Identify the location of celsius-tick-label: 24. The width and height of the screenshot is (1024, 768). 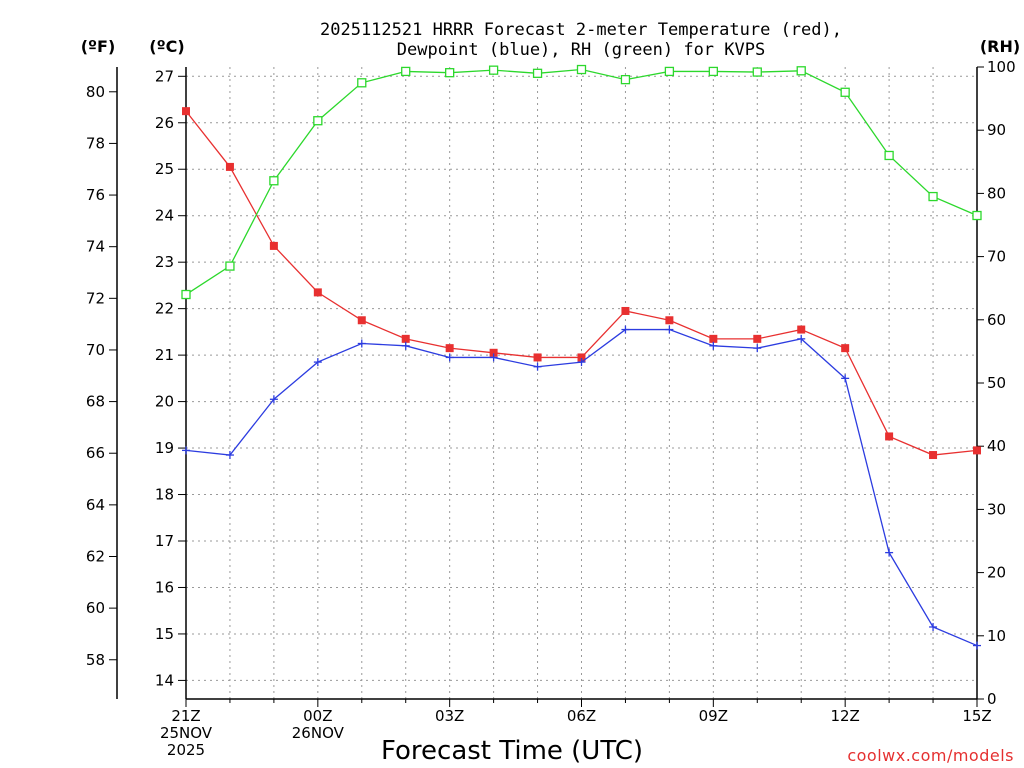
(164, 216).